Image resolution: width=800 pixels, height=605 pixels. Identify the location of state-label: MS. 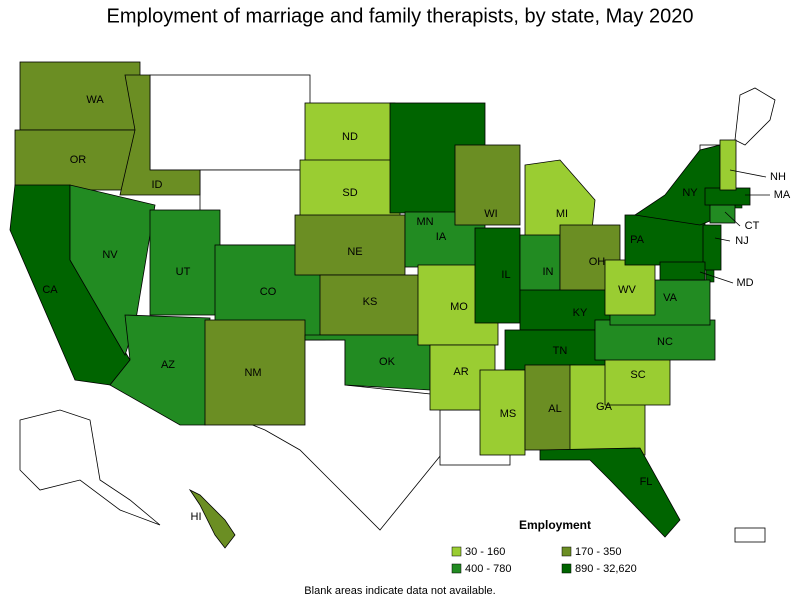
(508, 414).